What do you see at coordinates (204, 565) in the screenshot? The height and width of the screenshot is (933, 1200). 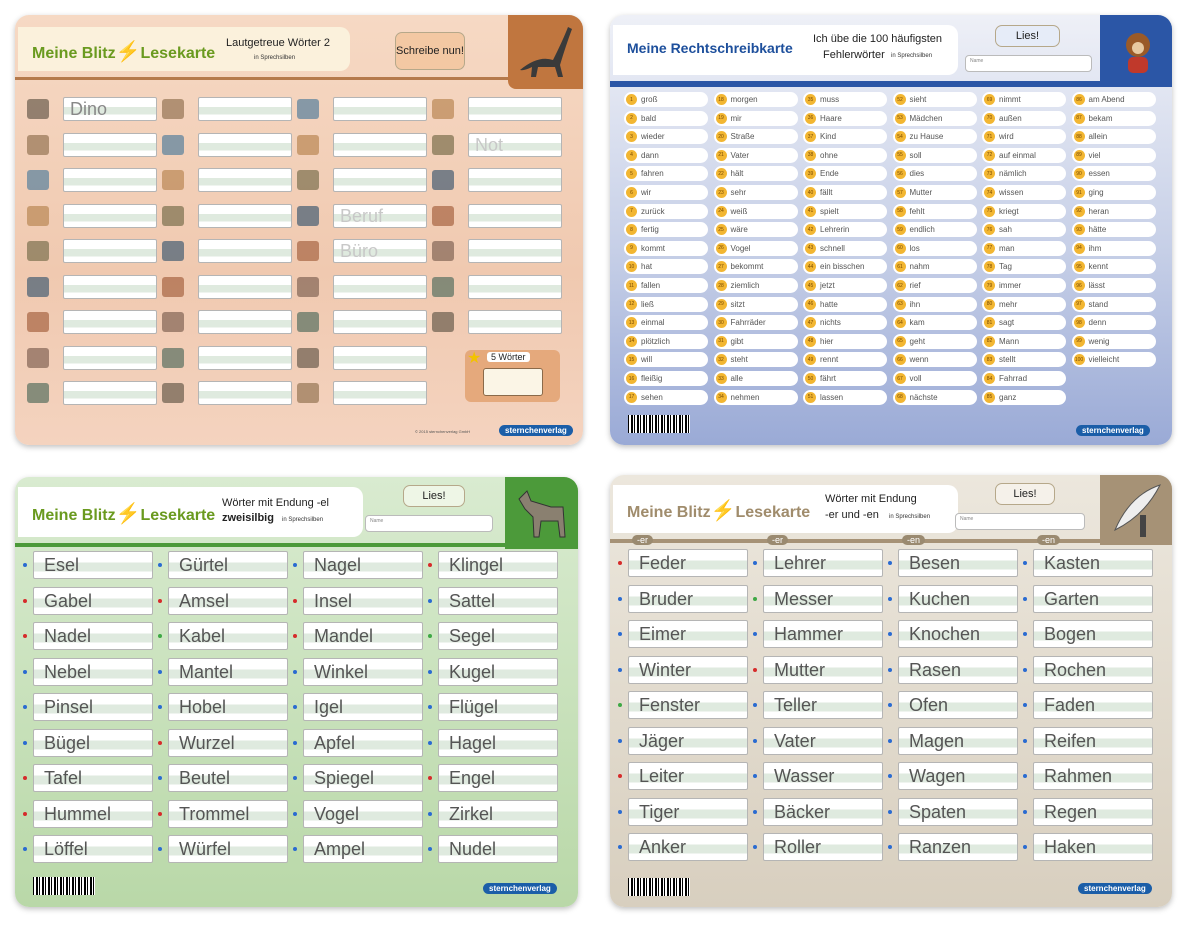 I see `word: Gürtel` at bounding box center [204, 565].